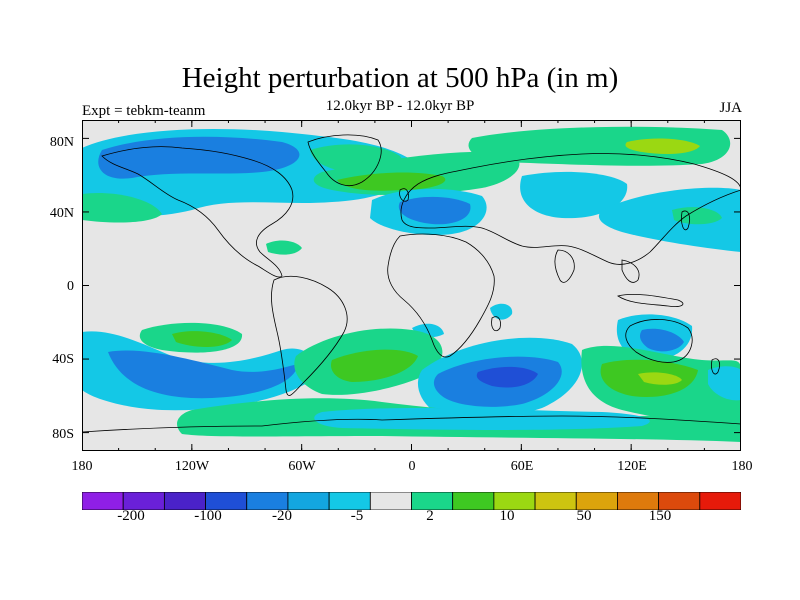 This screenshot has width=800, height=600. Describe the element at coordinates (482, 418) in the screenshot. I see `field-antarctic-cyan` at that location.